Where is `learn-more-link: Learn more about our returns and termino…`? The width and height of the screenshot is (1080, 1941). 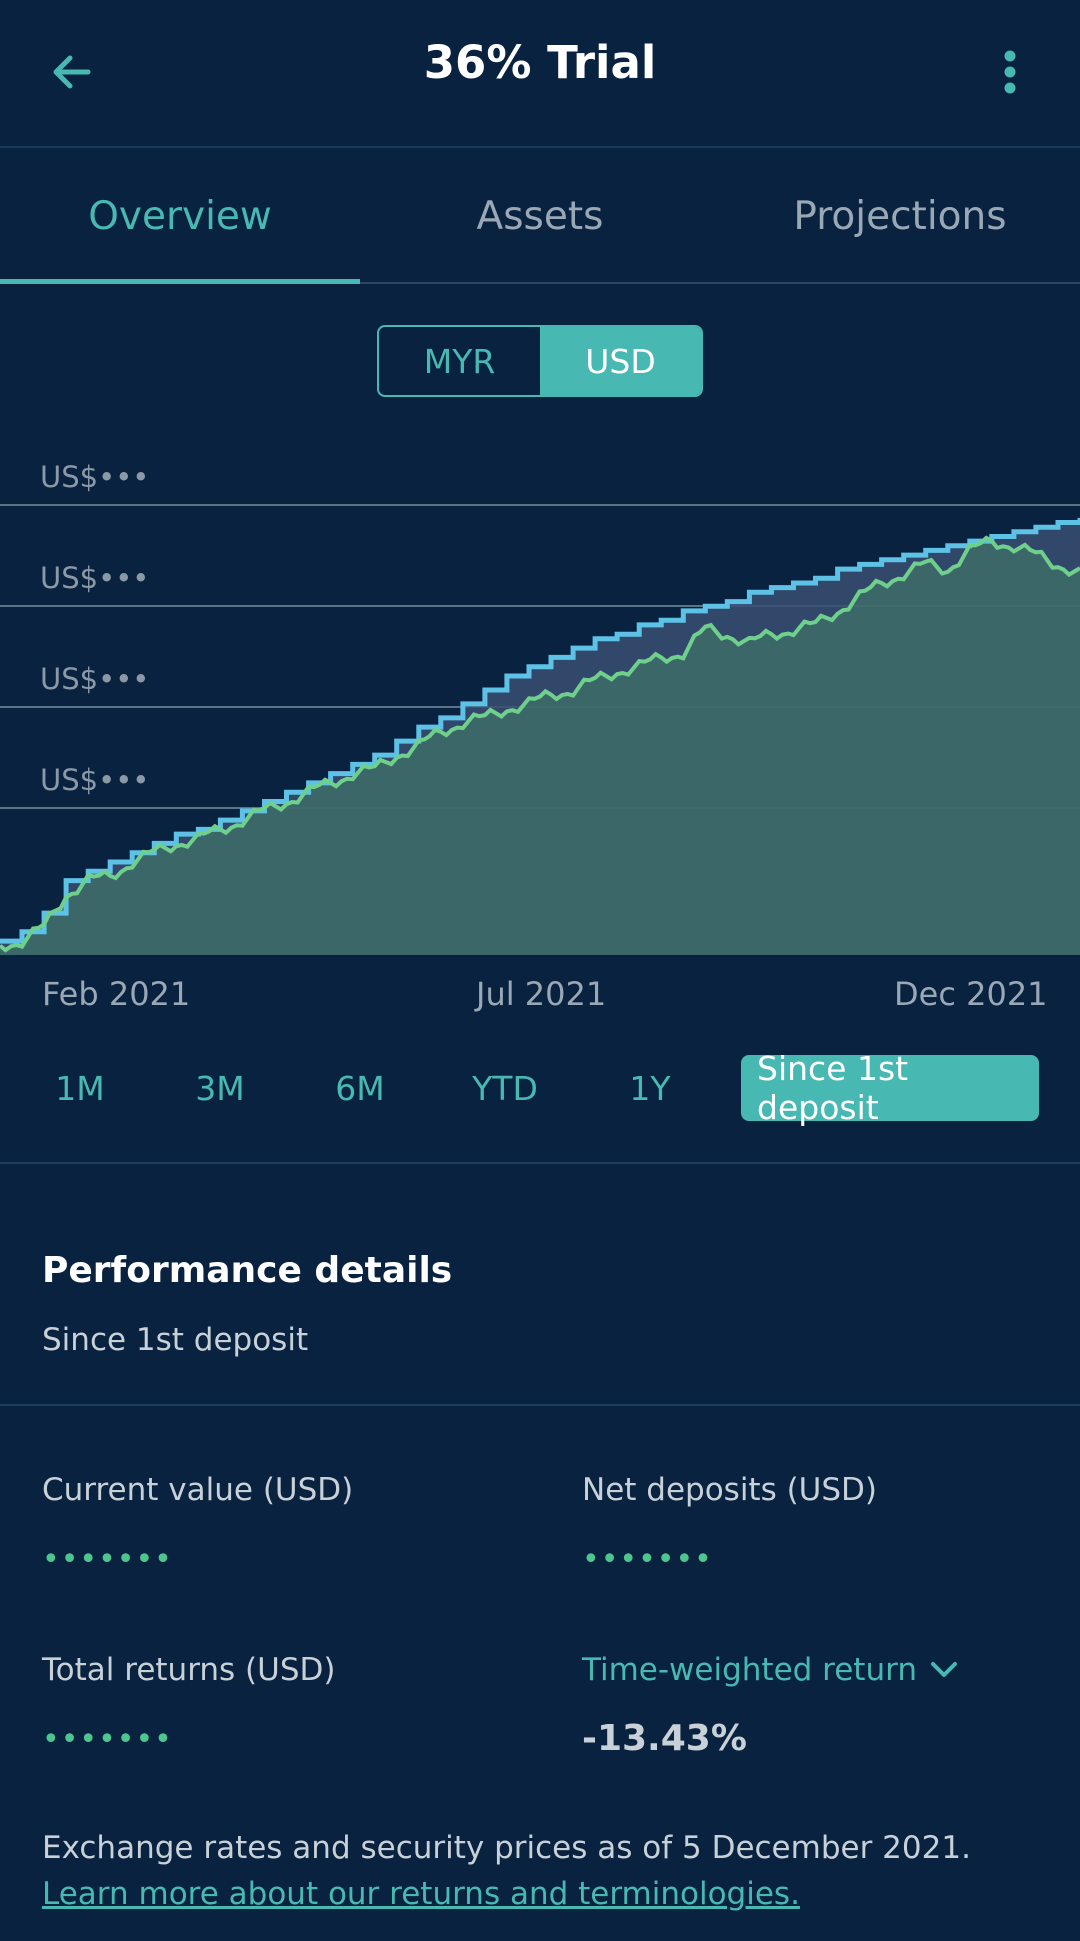 learn-more-link: Learn more about our returns and termino… is located at coordinates (421, 1894).